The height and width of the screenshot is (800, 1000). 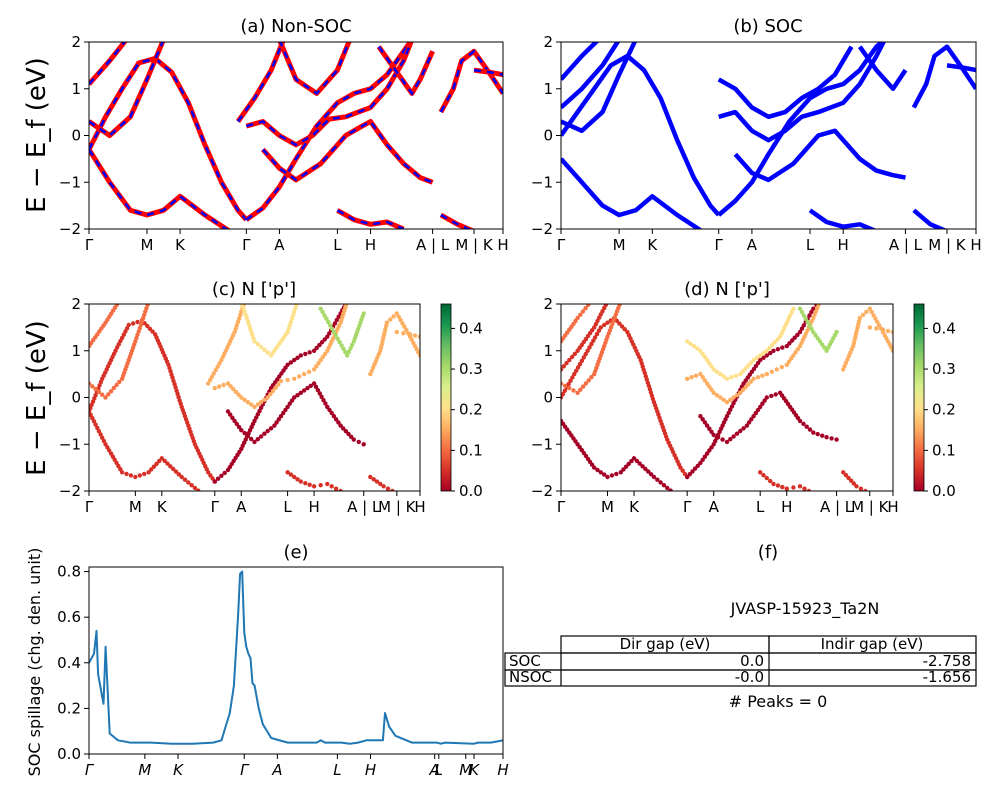 I want to click on y-tick-label: −2, so click(x=542, y=491).